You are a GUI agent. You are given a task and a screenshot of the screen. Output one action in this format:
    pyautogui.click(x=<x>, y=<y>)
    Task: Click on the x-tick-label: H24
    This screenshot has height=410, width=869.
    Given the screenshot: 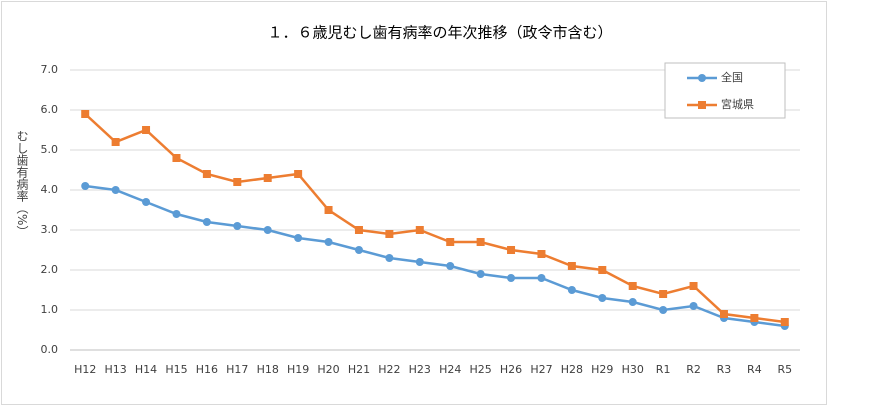 What is the action you would take?
    pyautogui.click(x=450, y=369)
    